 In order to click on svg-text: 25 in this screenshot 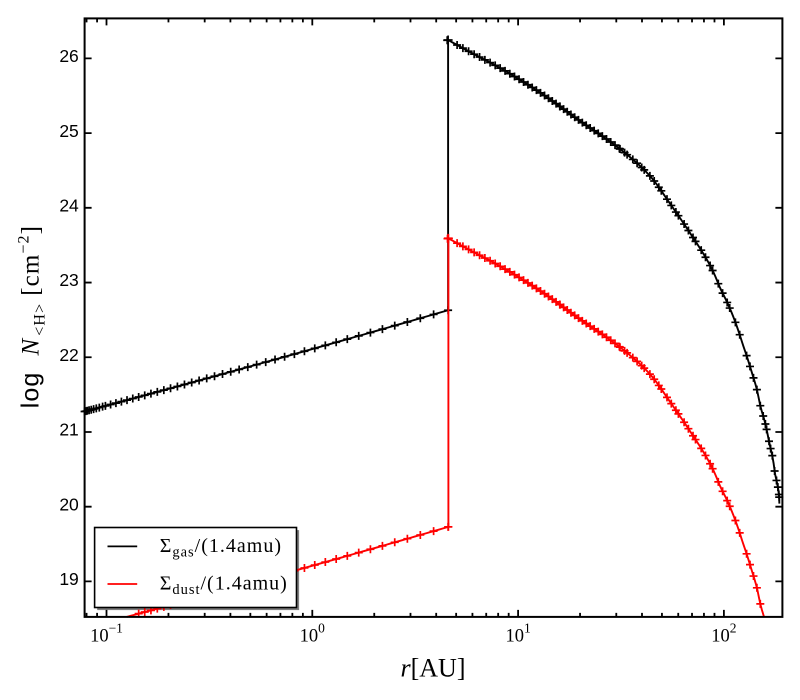, I will do `click(68, 131)`.